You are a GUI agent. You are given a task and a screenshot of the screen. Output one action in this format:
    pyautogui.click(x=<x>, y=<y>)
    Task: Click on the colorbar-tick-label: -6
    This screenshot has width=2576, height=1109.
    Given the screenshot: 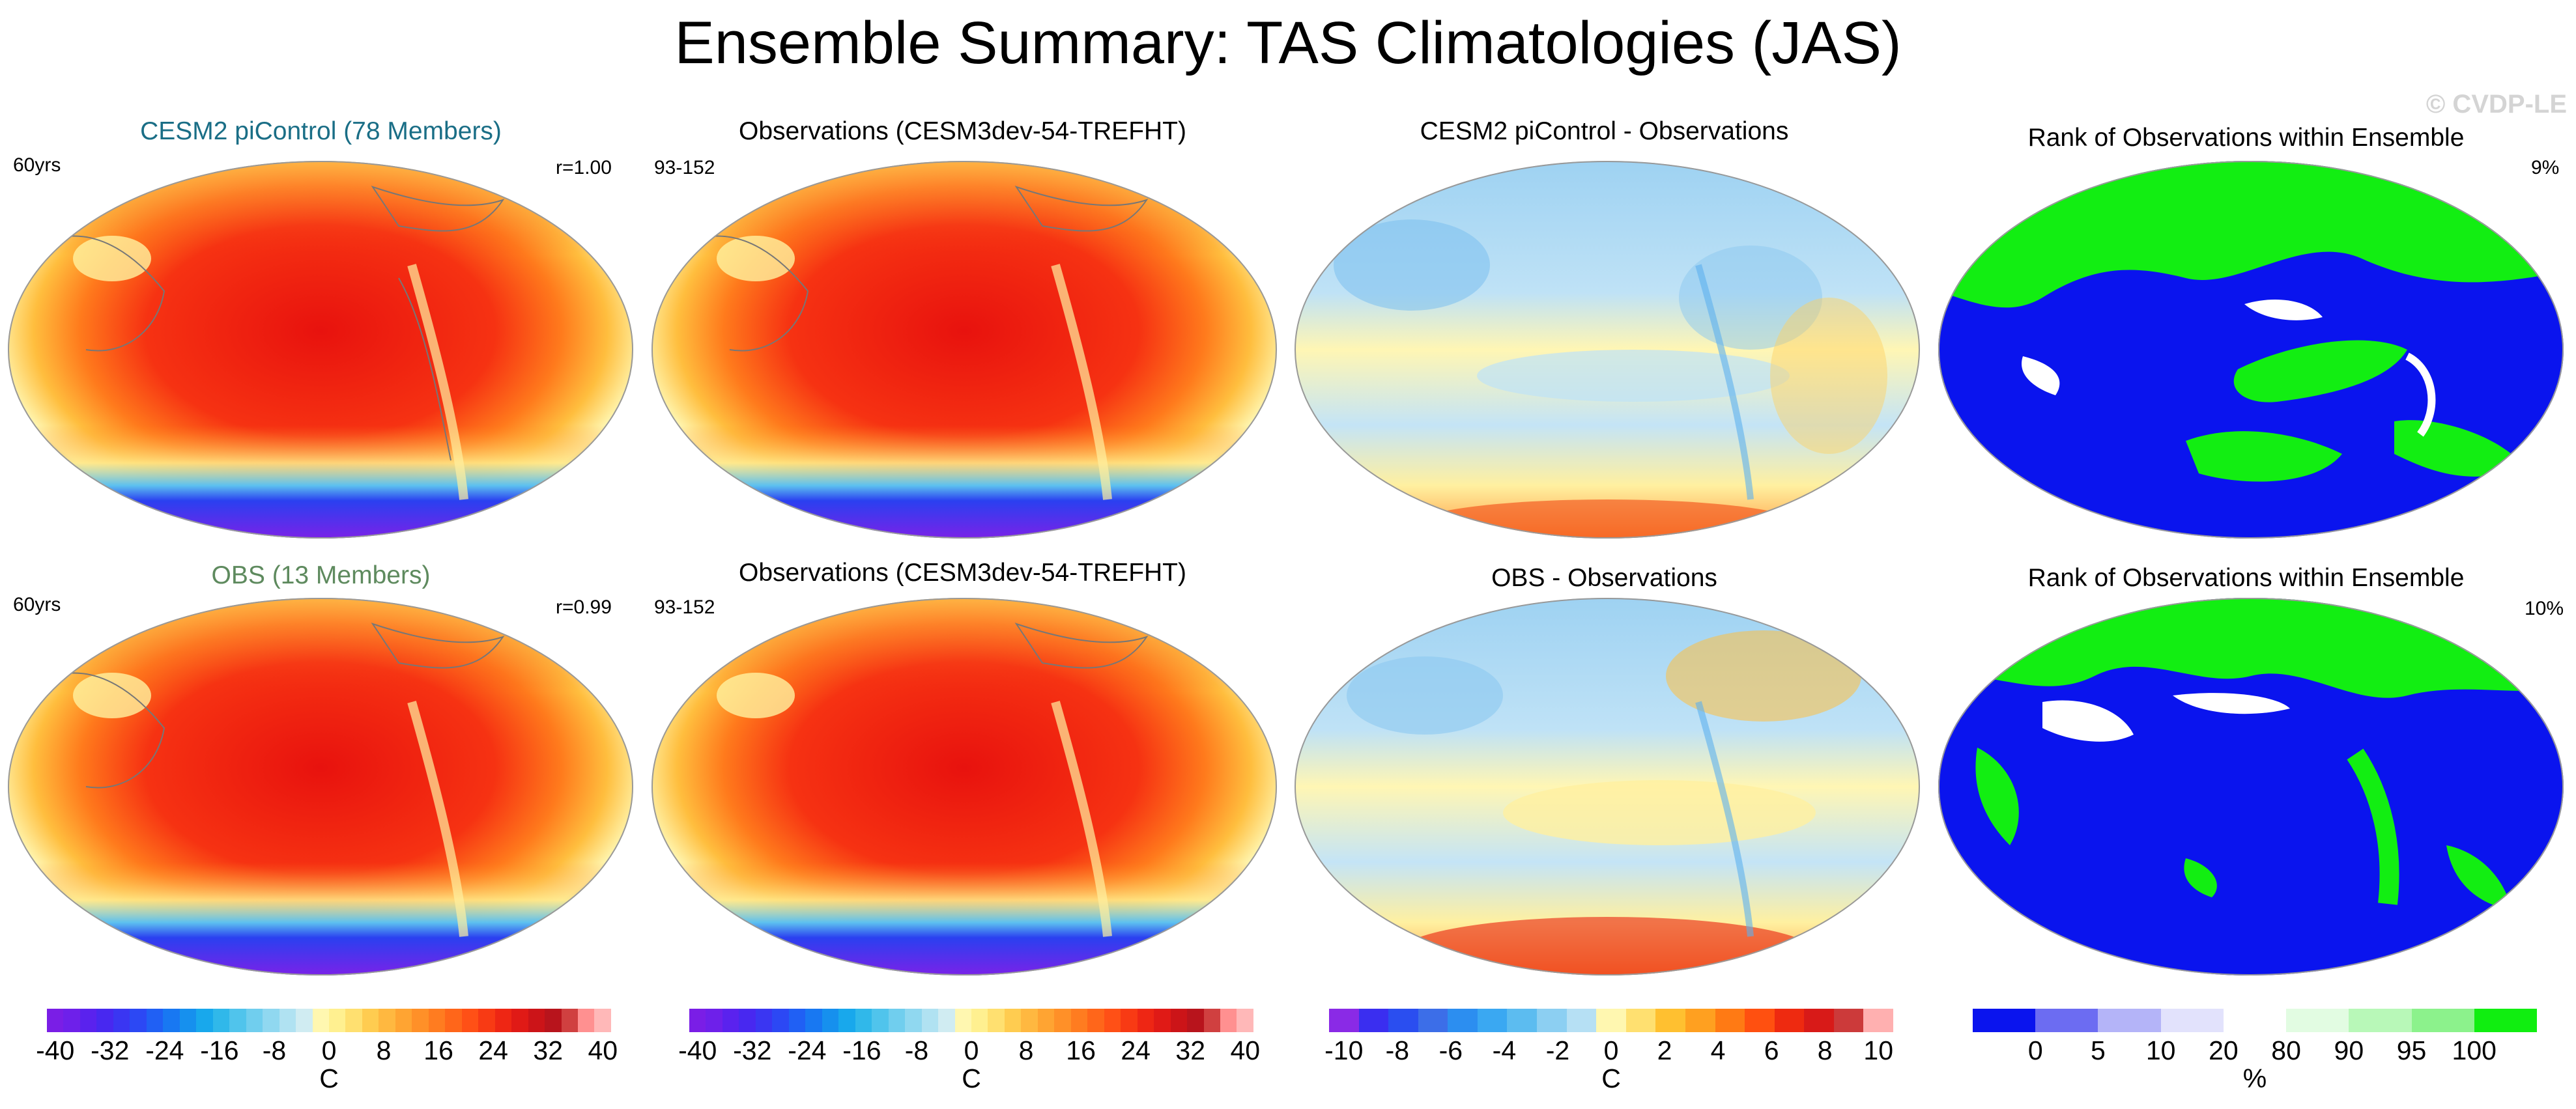 What is the action you would take?
    pyautogui.click(x=1451, y=1050)
    